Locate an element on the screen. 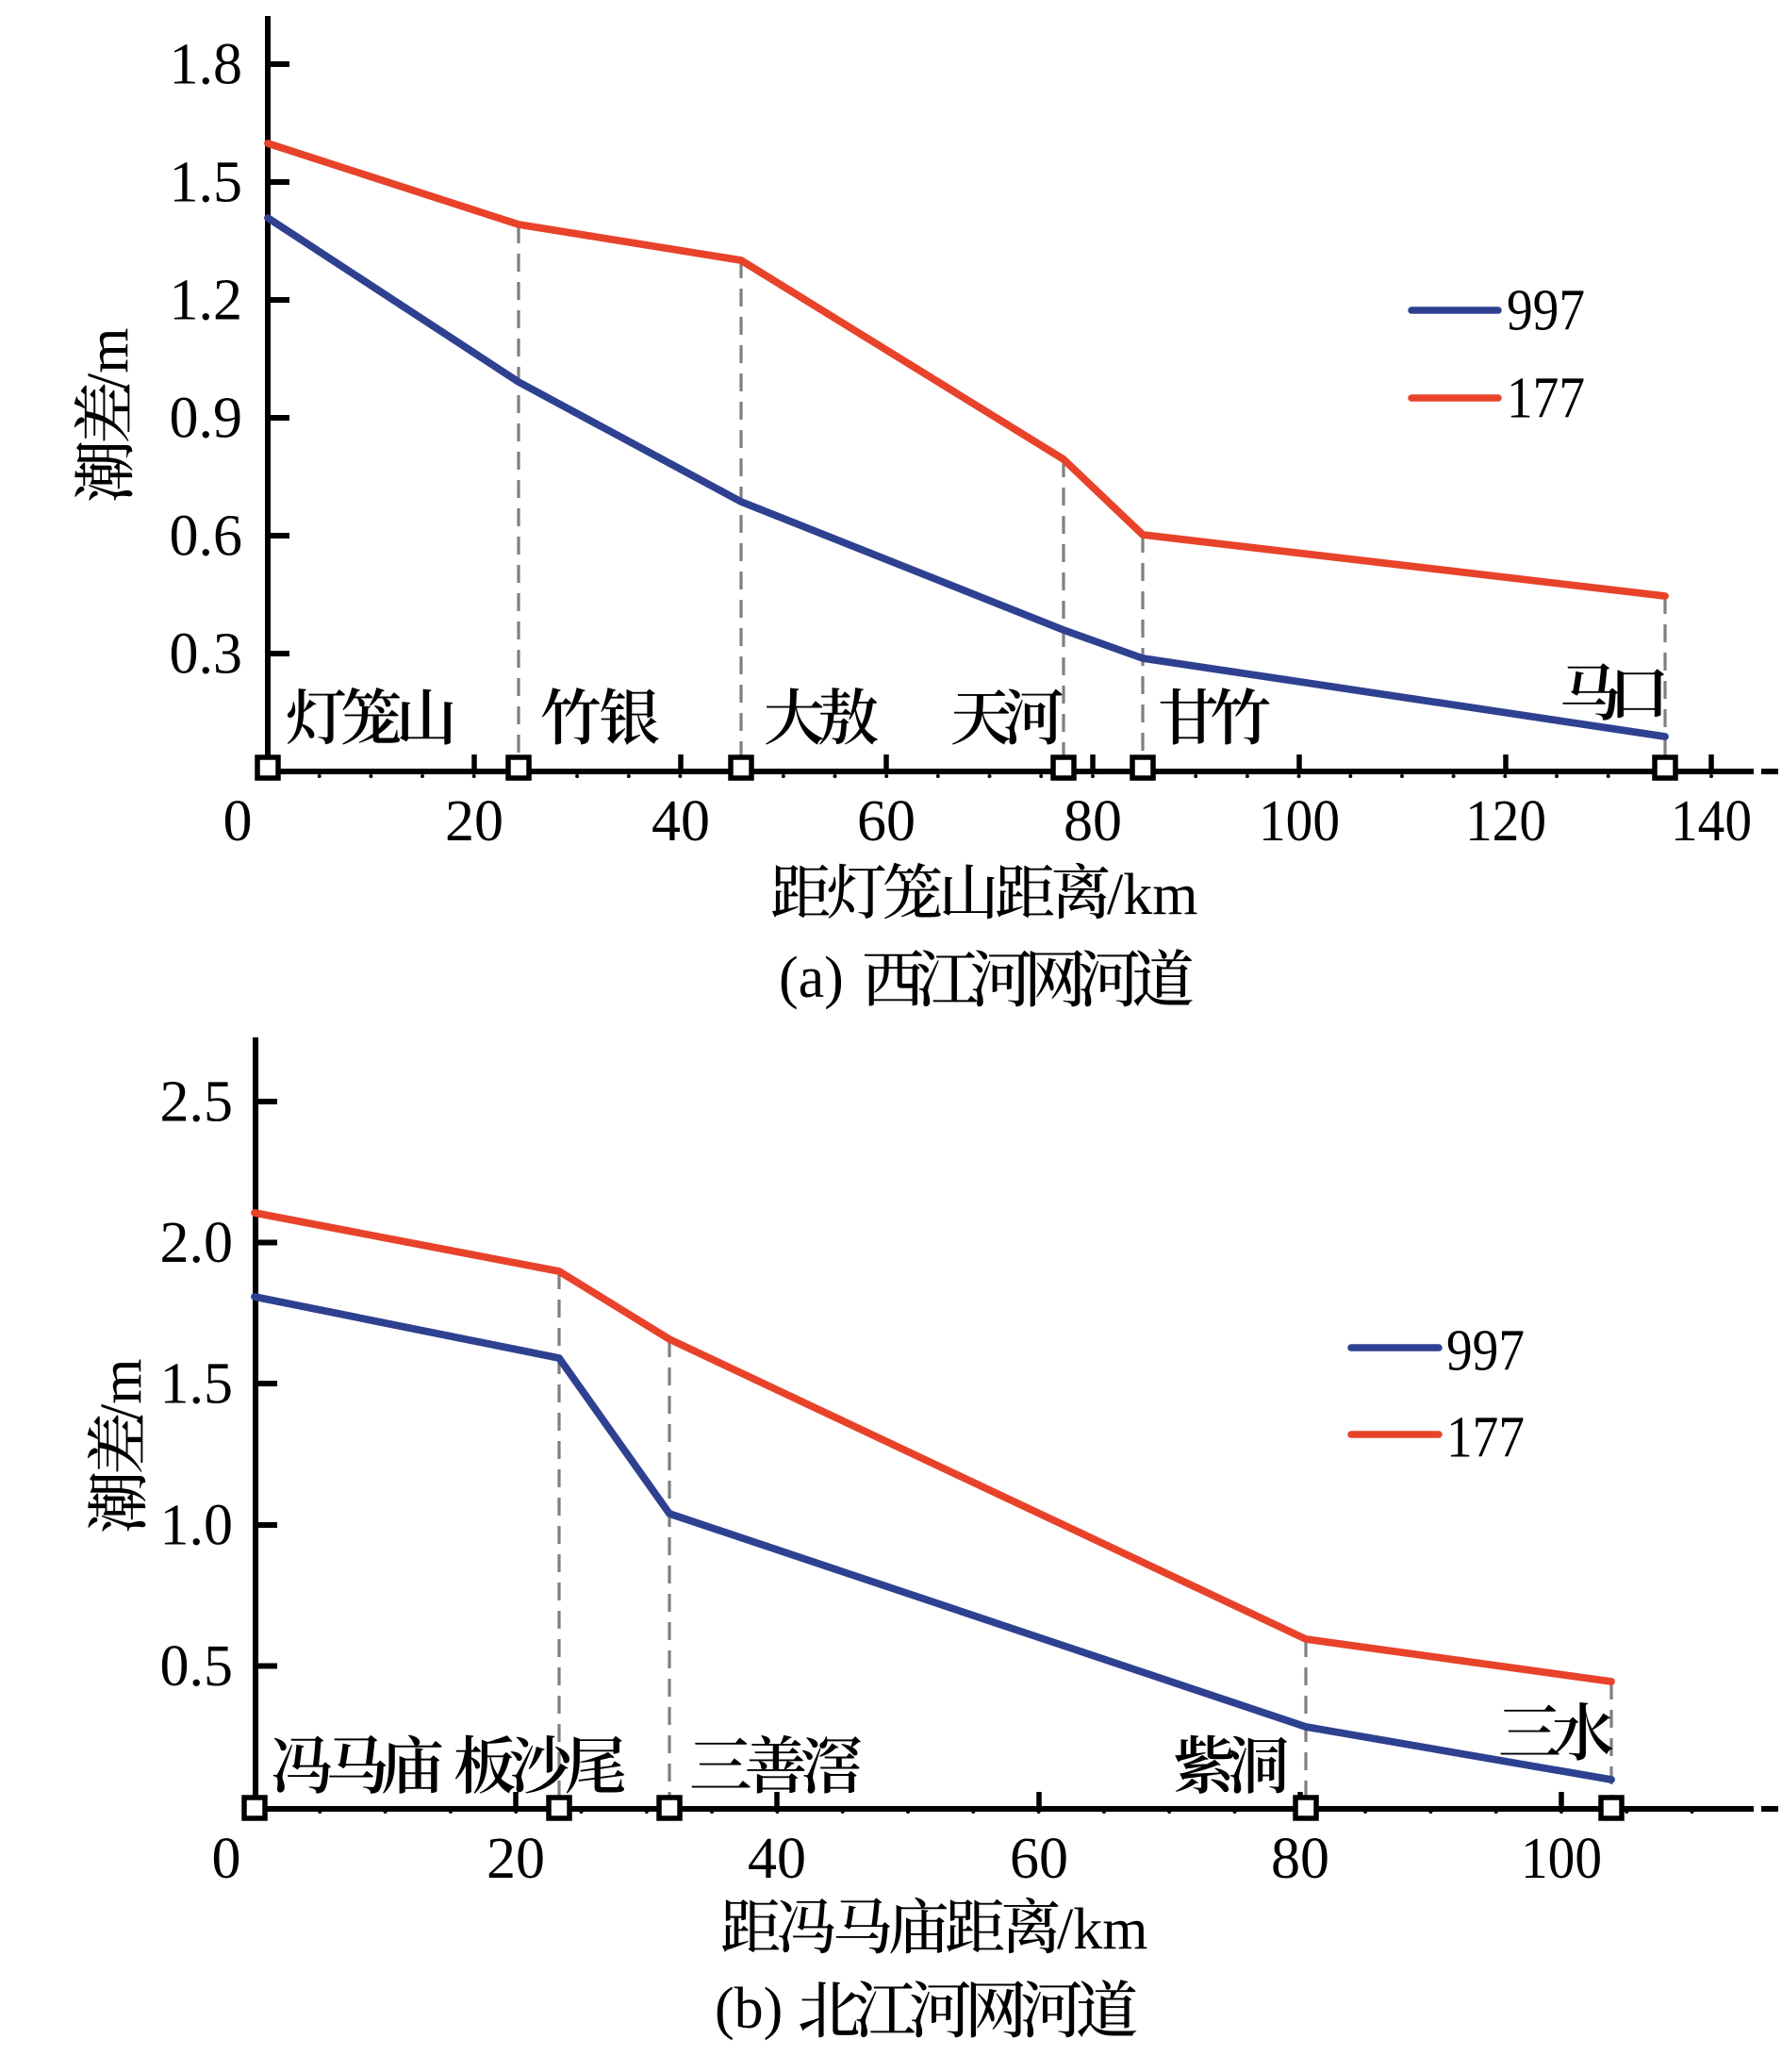 This screenshot has height=2072, width=1782. svg-text: (b) is located at coordinates (756, 2009).